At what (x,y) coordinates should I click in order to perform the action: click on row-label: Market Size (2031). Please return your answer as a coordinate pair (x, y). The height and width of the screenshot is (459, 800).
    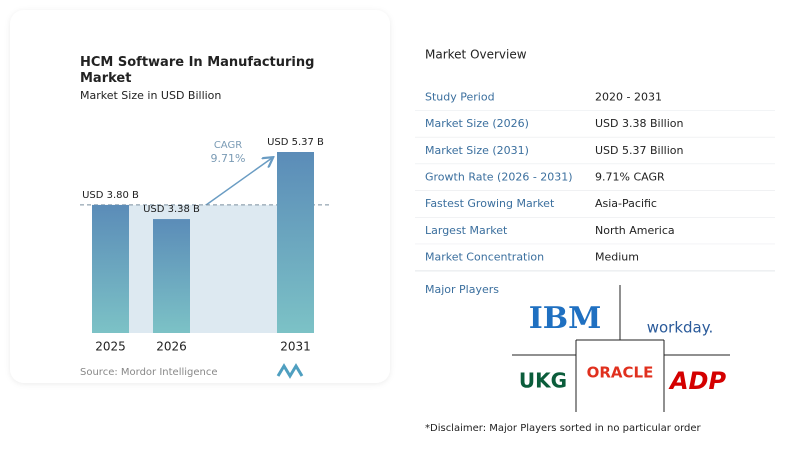
    Looking at the image, I should click on (477, 150).